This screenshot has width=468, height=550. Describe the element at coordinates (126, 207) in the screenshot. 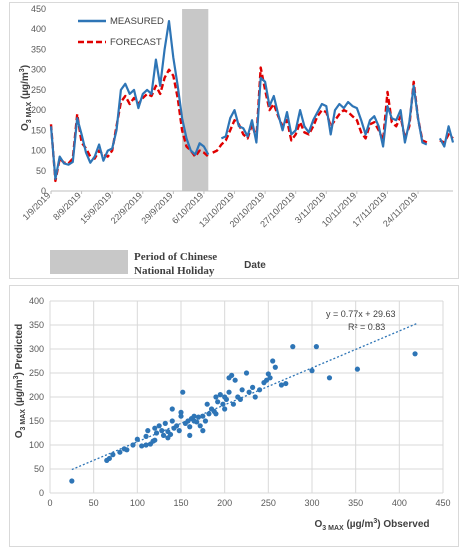

I see `x-tick-label: 22/9/2019` at that location.